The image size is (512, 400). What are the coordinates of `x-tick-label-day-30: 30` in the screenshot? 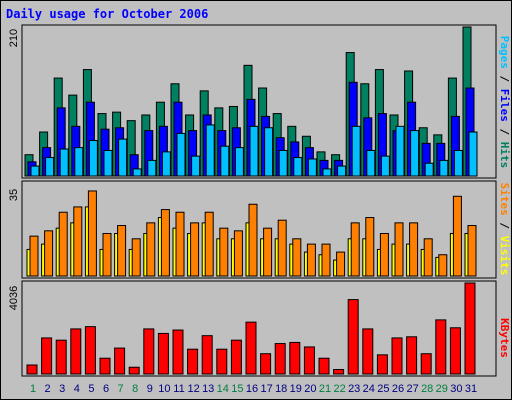 It's located at (456, 389).